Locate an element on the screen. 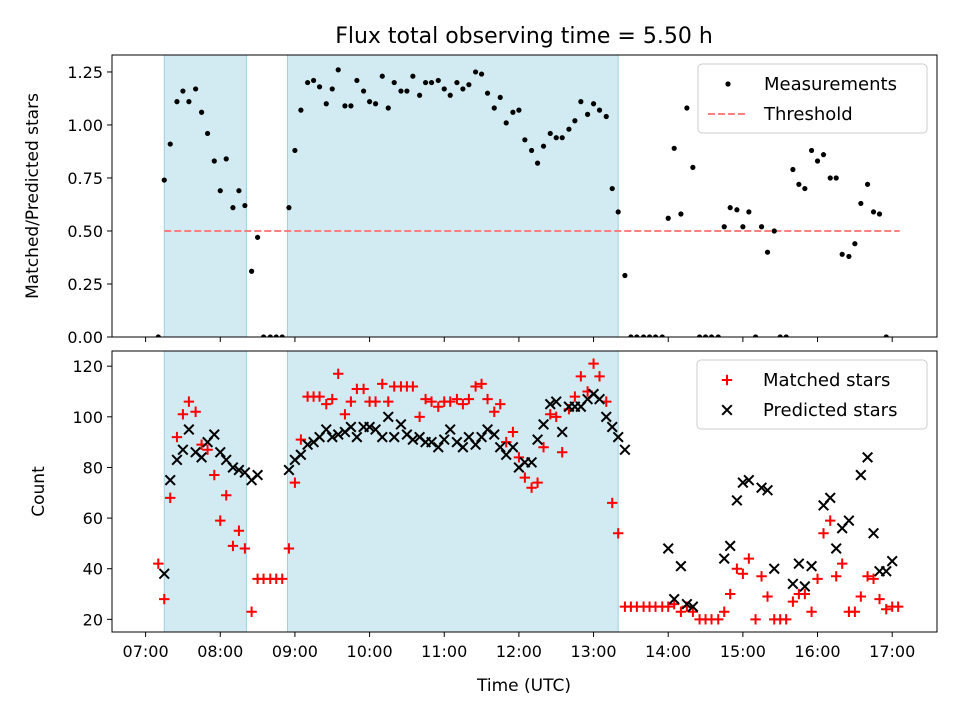 Image resolution: width=960 pixels, height=720 pixels. bottom-shaded-interval is located at coordinates (205, 491).